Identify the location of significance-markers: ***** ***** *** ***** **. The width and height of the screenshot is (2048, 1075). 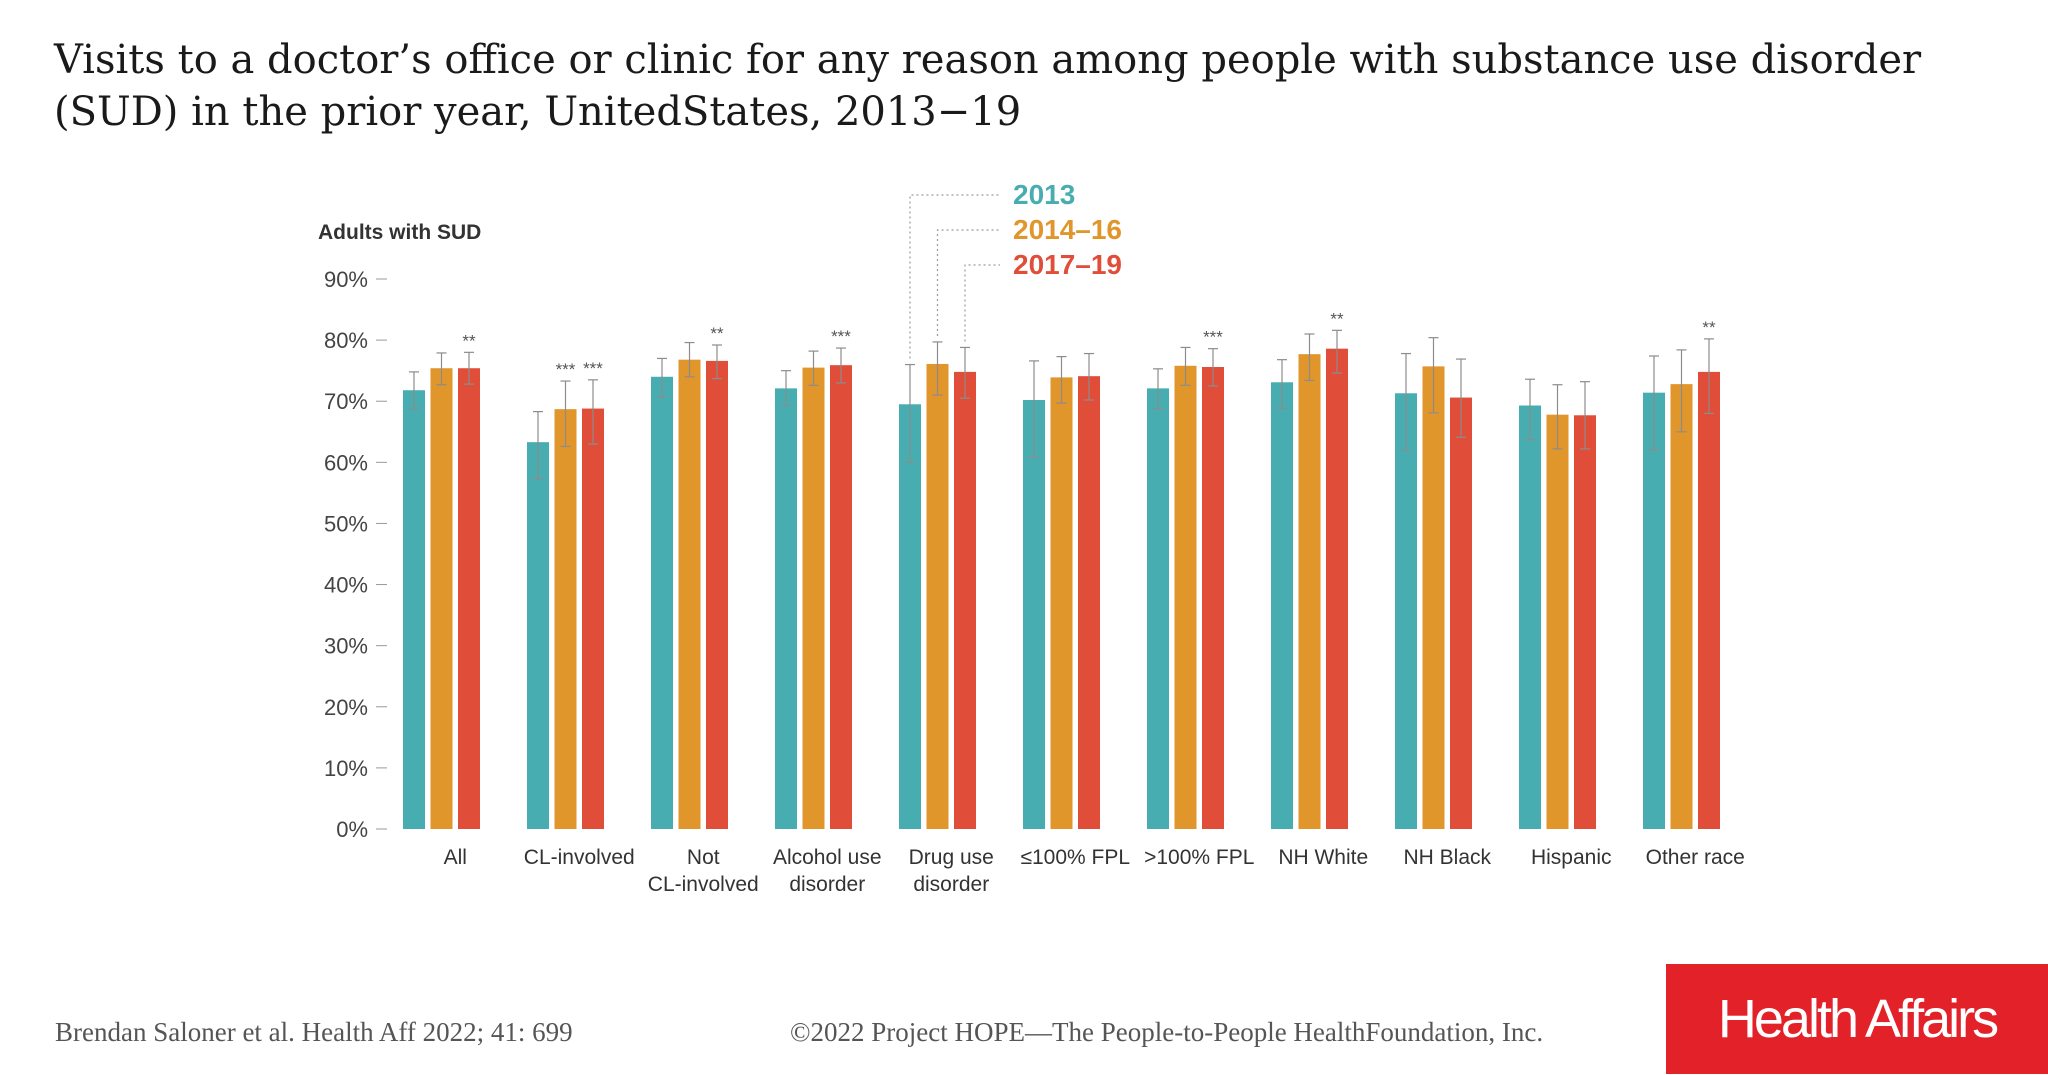
(1089, 344).